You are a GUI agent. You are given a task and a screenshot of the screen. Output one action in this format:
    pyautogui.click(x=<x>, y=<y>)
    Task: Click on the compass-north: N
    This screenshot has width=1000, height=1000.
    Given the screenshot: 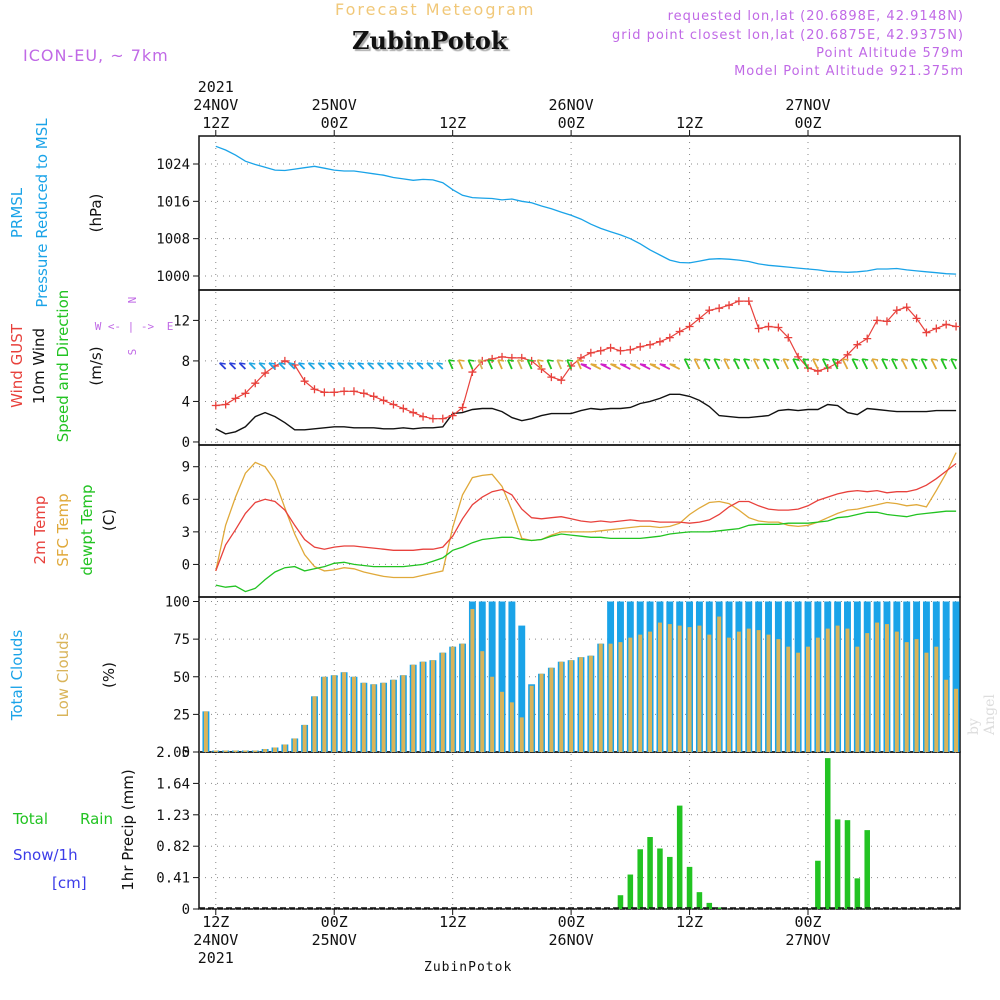 What is the action you would take?
    pyautogui.click(x=132, y=300)
    